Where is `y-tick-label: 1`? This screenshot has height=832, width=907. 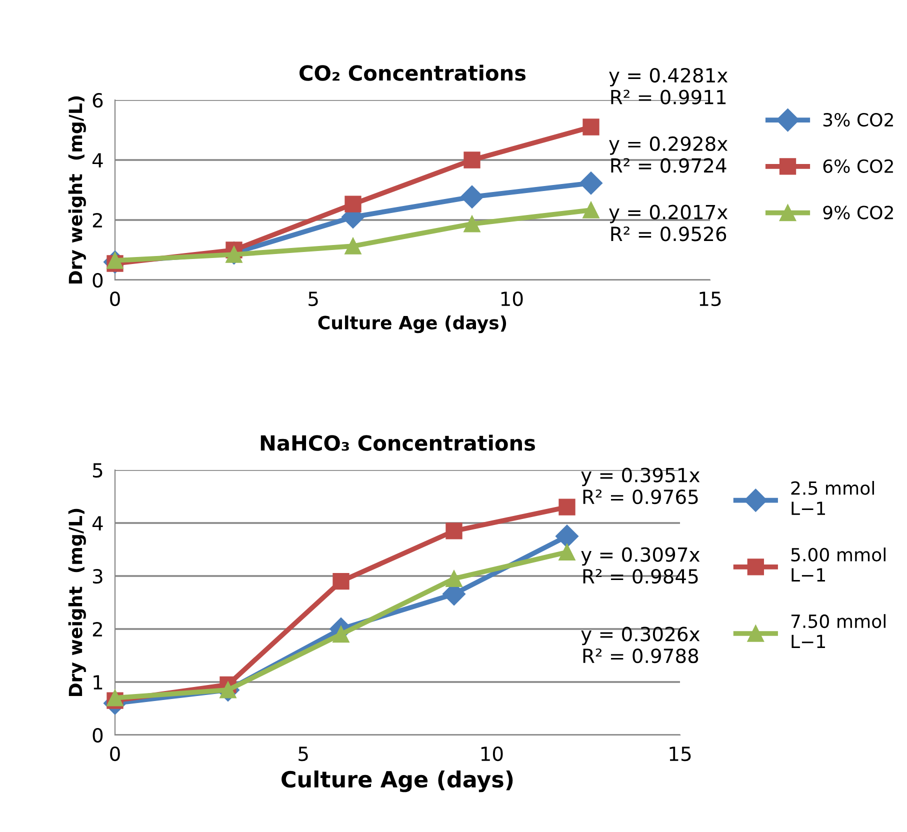
y-tick-label: 1 is located at coordinates (98, 682).